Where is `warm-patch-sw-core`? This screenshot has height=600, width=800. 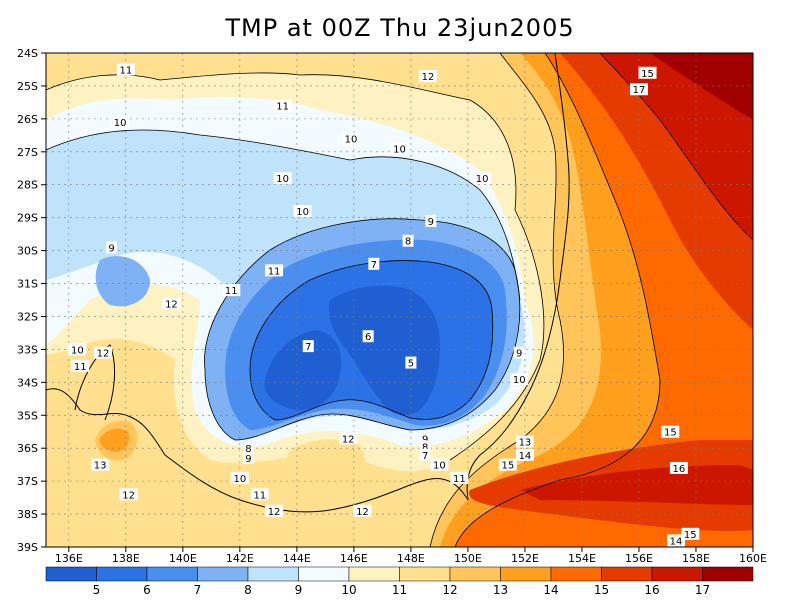
warm-patch-sw-core is located at coordinates (114, 440).